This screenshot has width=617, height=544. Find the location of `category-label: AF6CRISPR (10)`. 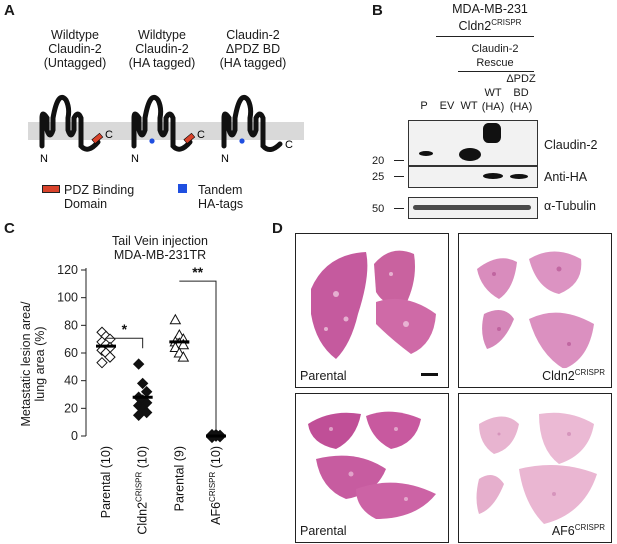

category-label: AF6CRISPR (10) is located at coordinates (215, 485).